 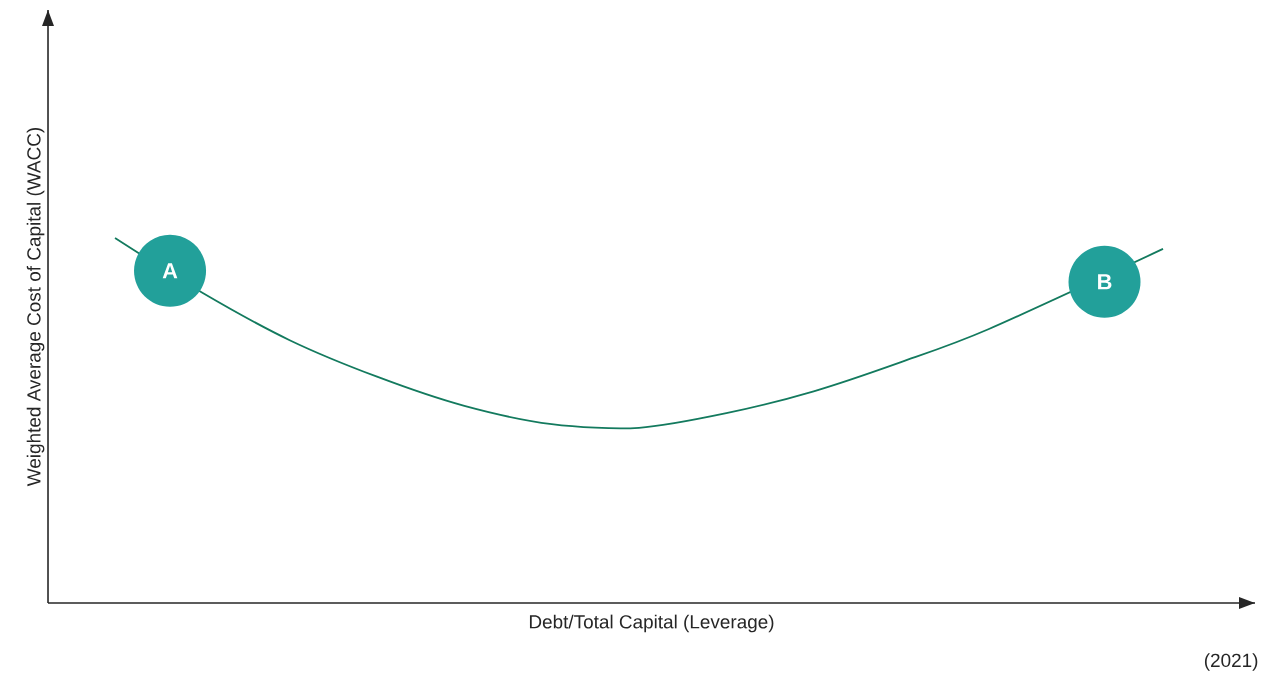 I want to click on x-axis-title: Debt/Total Capital (Leverage), so click(x=651, y=623).